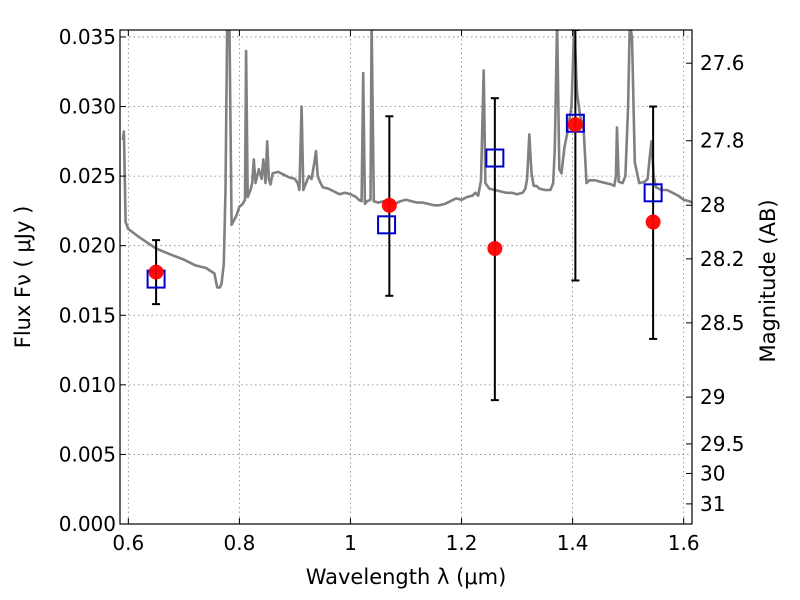  I want to click on x-tick-label: 1, so click(350, 543).